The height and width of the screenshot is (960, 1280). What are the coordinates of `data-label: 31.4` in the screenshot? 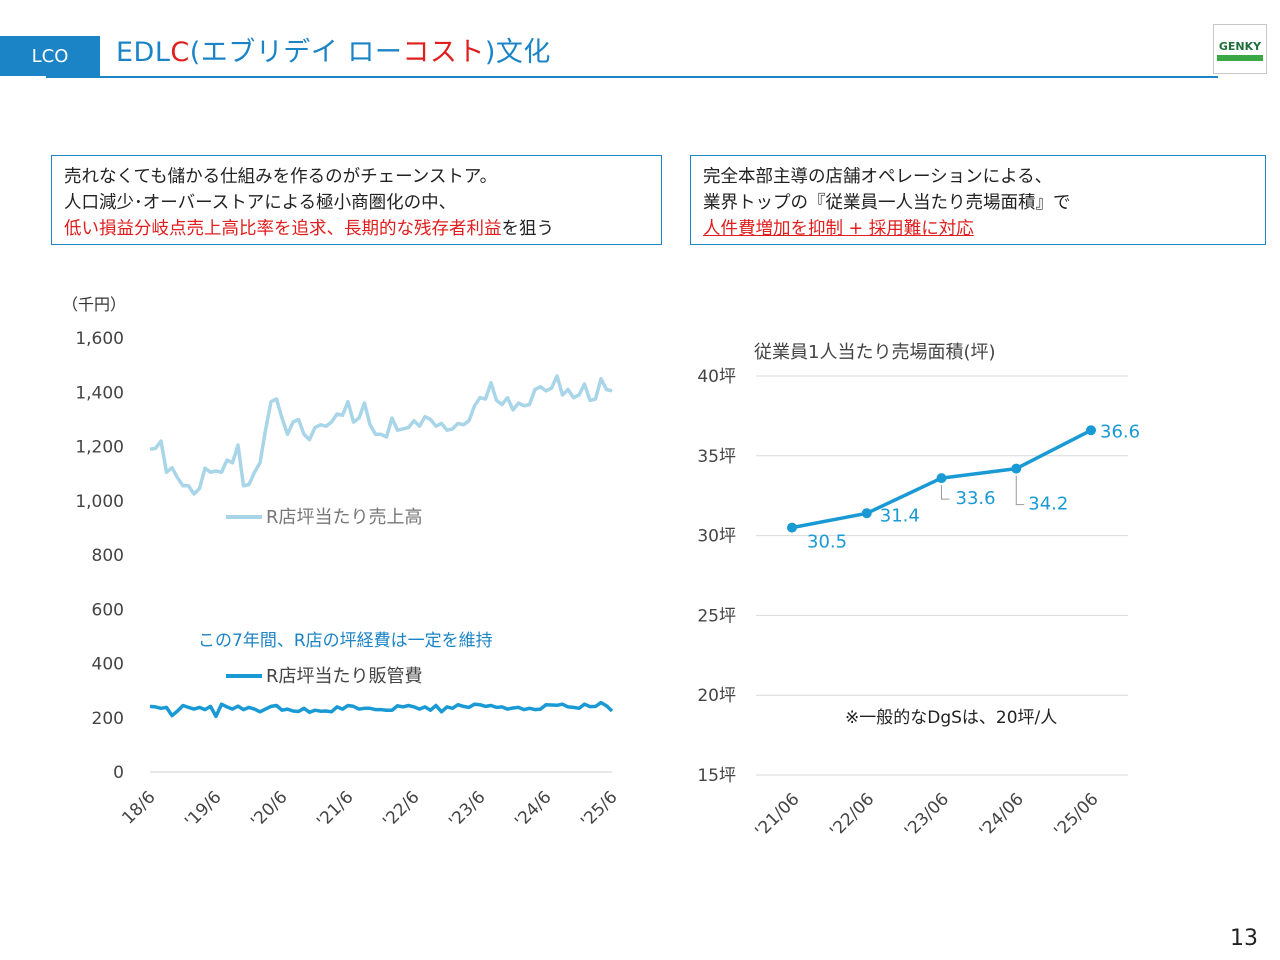 It's located at (900, 515).